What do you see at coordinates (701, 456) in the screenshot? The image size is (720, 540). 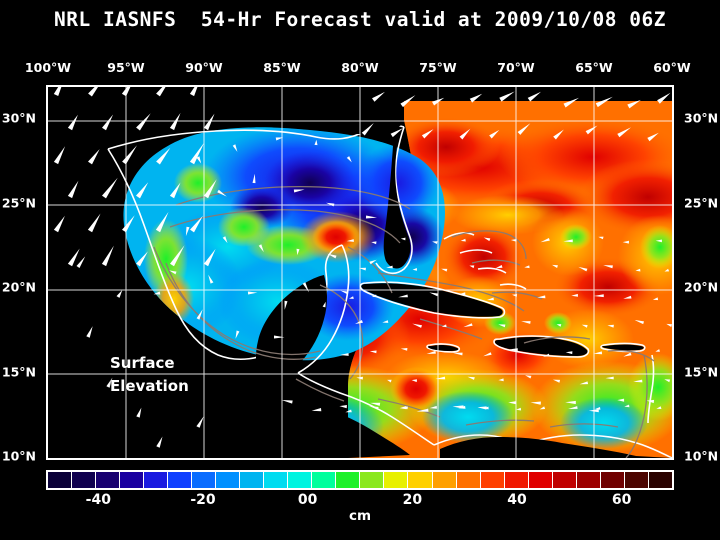 I see `lat-tick-label: 10°N` at bounding box center [701, 456].